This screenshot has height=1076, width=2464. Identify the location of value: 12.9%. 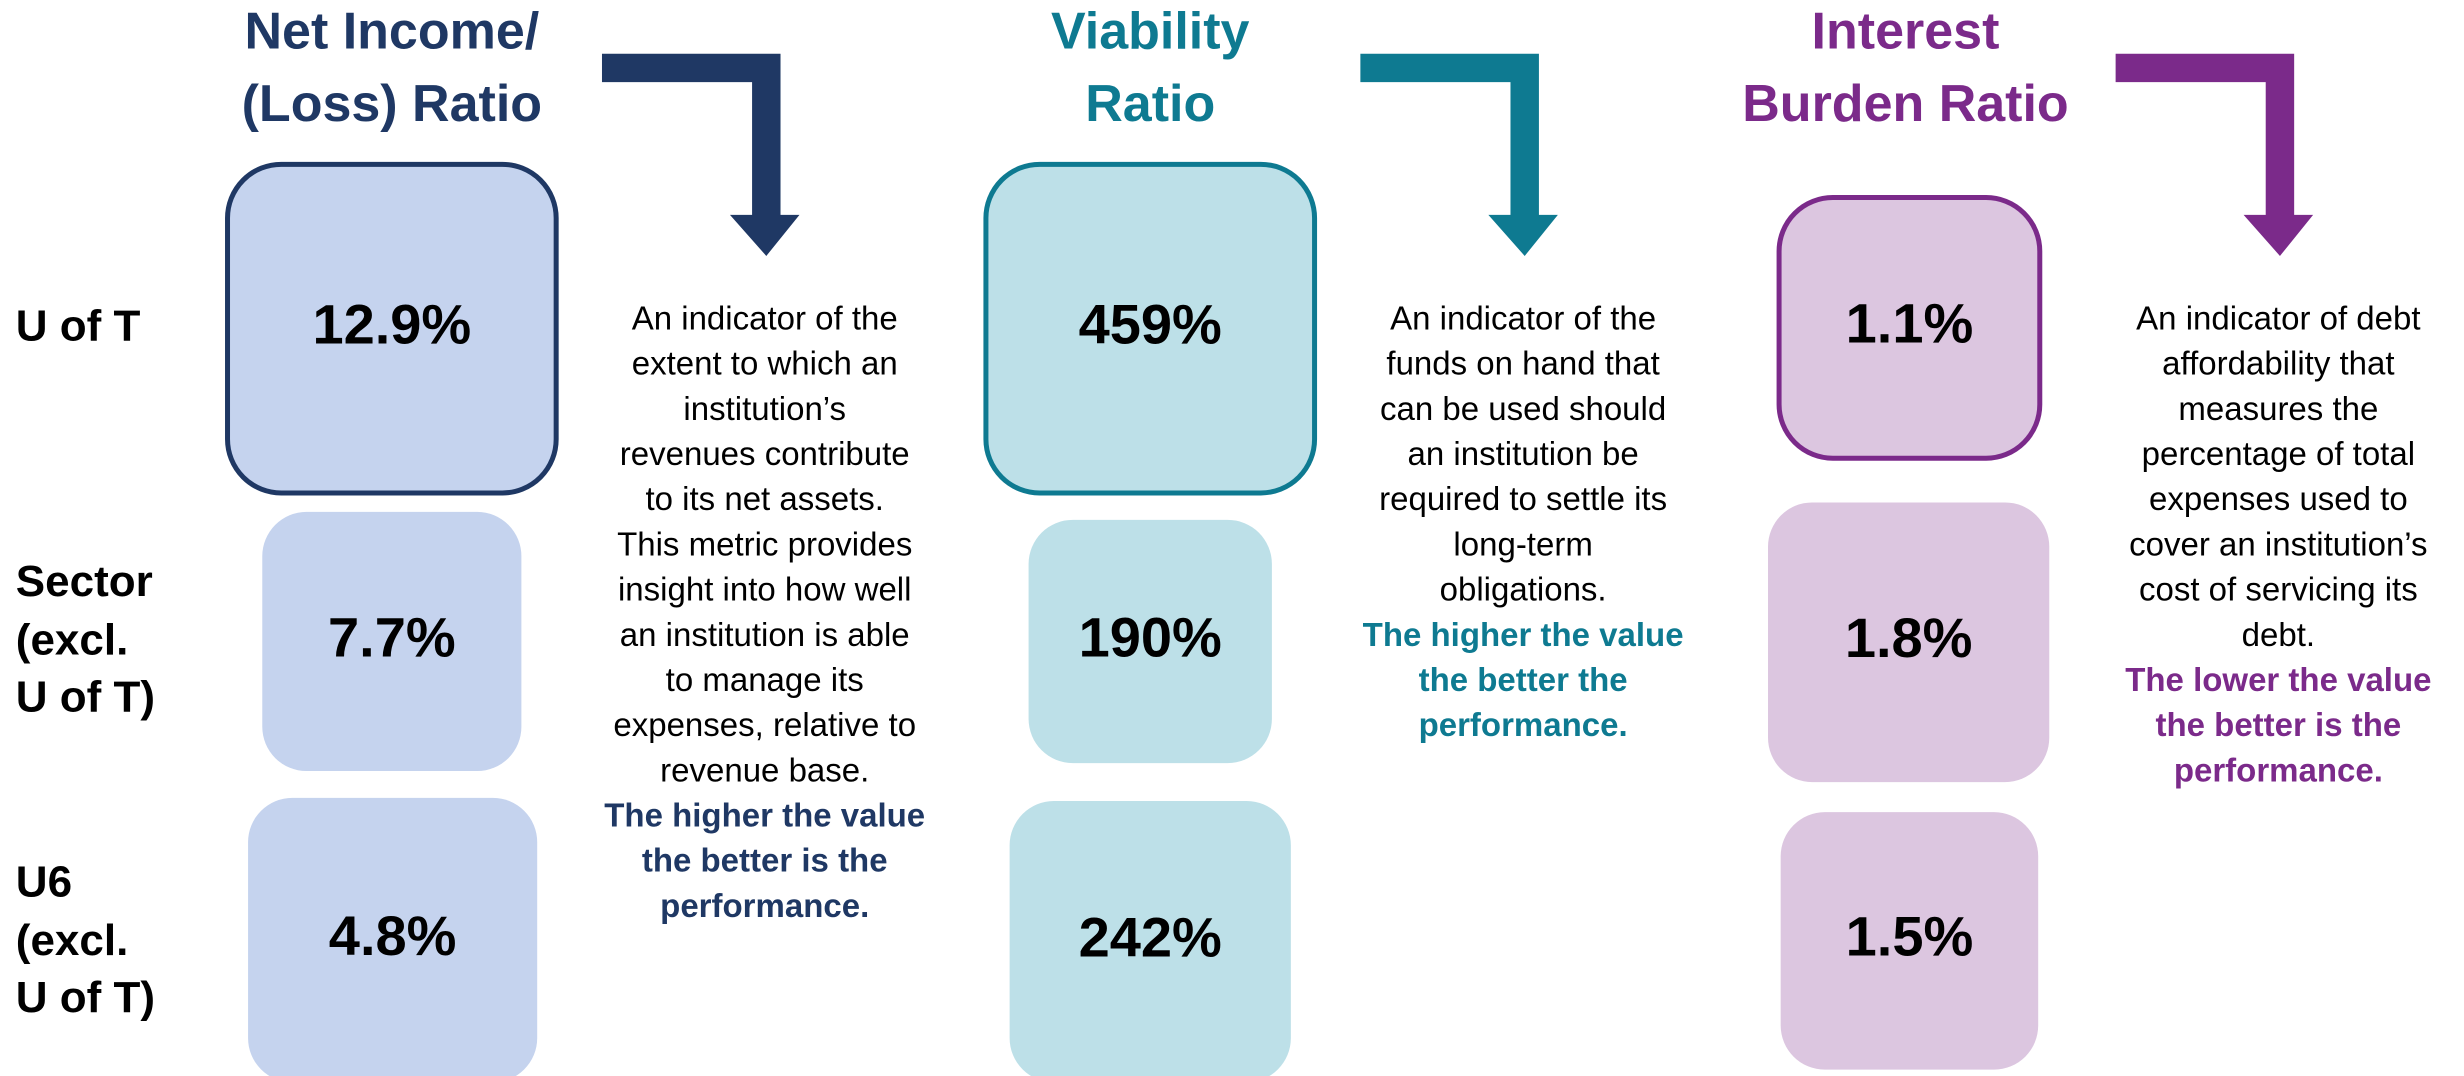
(391, 323).